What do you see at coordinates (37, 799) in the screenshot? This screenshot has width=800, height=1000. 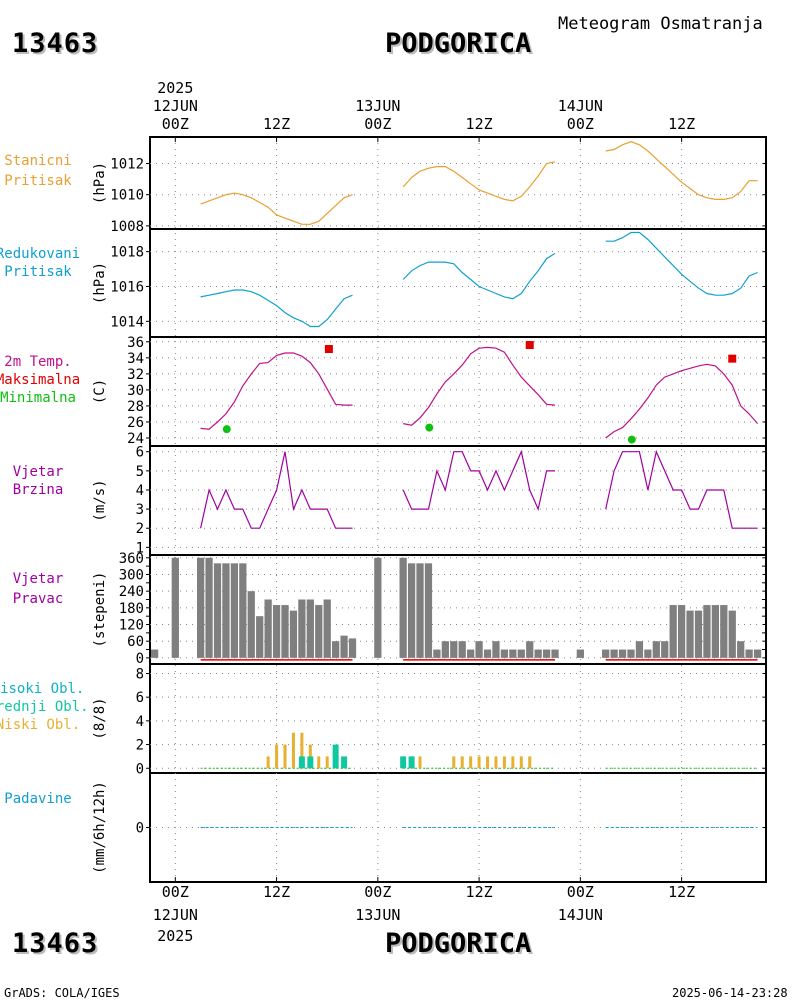 I see `panel-label: Padavine` at bounding box center [37, 799].